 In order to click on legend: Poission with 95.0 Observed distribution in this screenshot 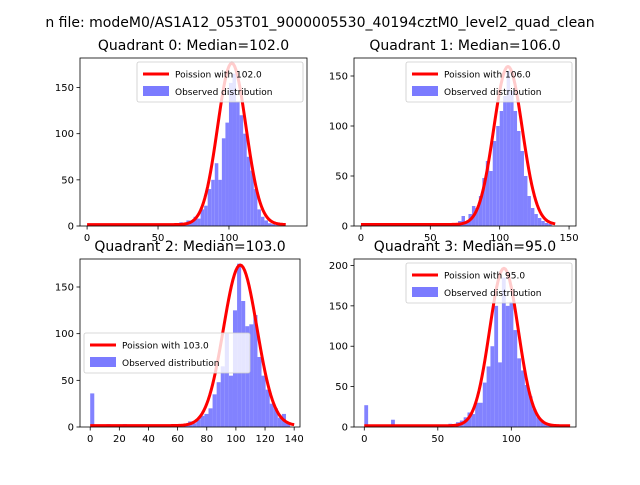, I will do `click(489, 283)`.